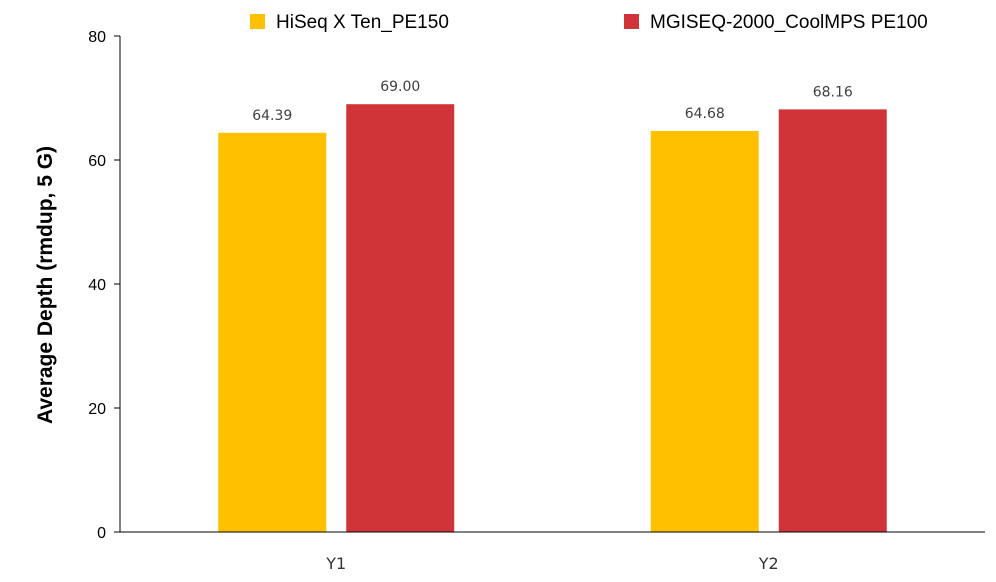 The height and width of the screenshot is (582, 996). What do you see at coordinates (97, 285) in the screenshot?
I see `y-tick-label: 40` at bounding box center [97, 285].